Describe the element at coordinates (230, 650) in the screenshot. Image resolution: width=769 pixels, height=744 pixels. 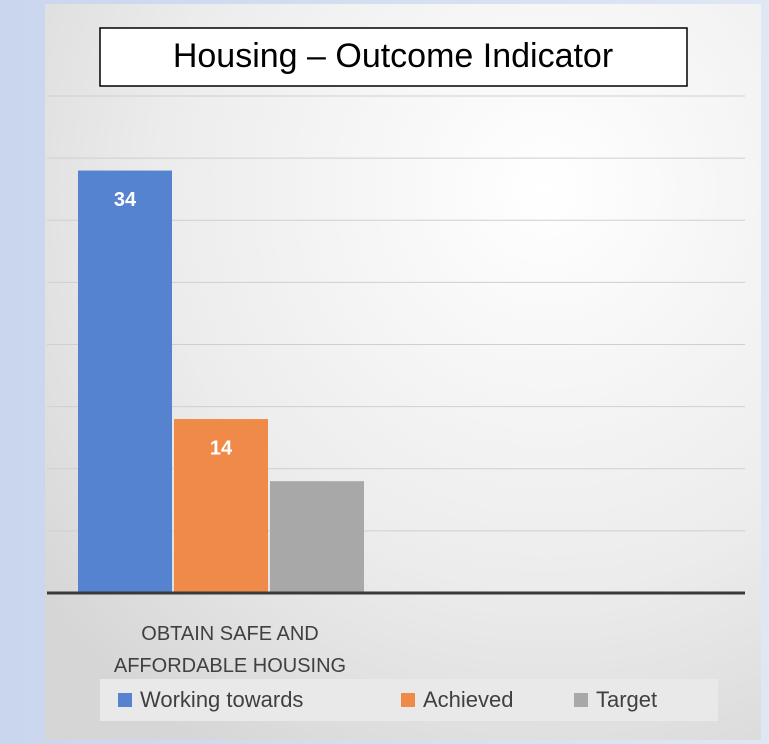
I see `x-tick-label: OBTAIN SAFE AND AFFORDABLE HOUSING` at that location.